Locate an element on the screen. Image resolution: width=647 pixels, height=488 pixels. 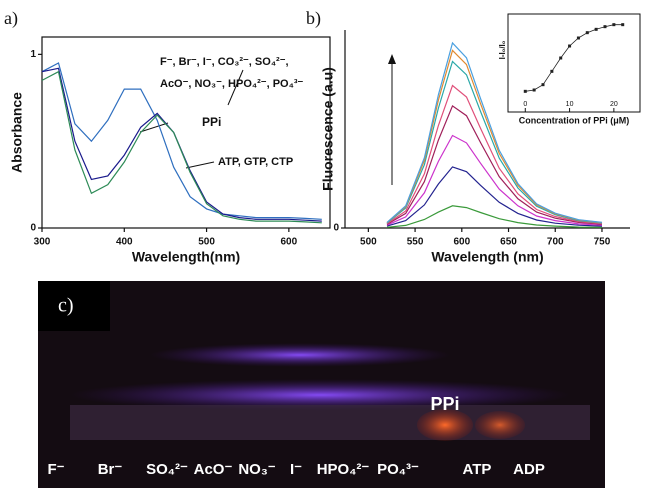
x-tick-label: 10 is located at coordinates (570, 104).